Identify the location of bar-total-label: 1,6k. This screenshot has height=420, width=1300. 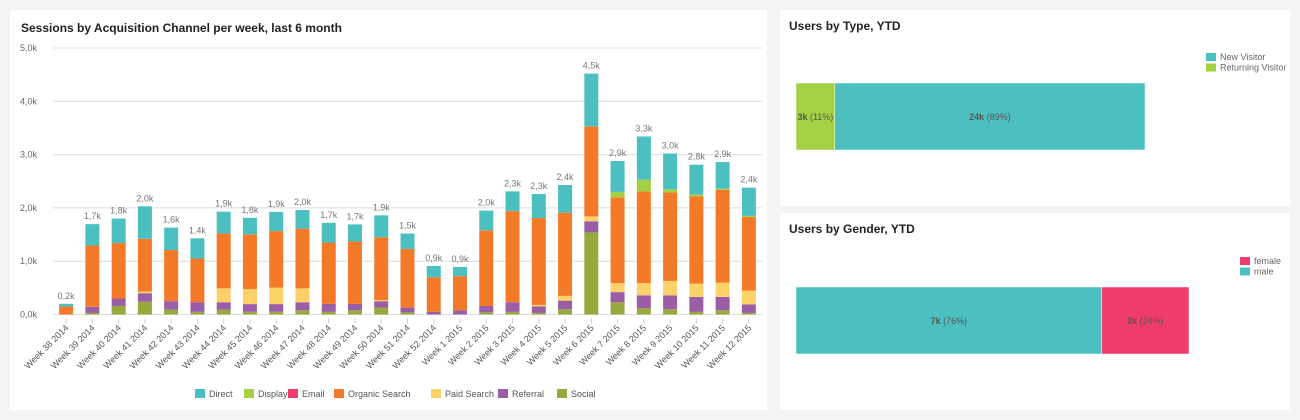
(172, 220).